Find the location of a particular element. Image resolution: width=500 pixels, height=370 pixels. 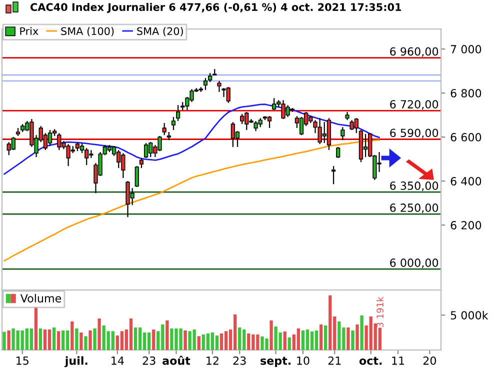

ref-line-label: 6 720,00 is located at coordinates (414, 105).